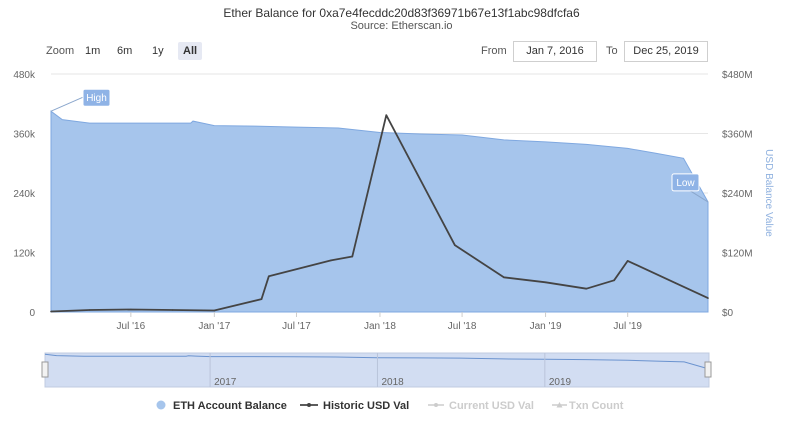 Image resolution: width=803 pixels, height=433 pixels. Describe the element at coordinates (296, 326) in the screenshot. I see `x-tick-label: Jul '17` at that location.